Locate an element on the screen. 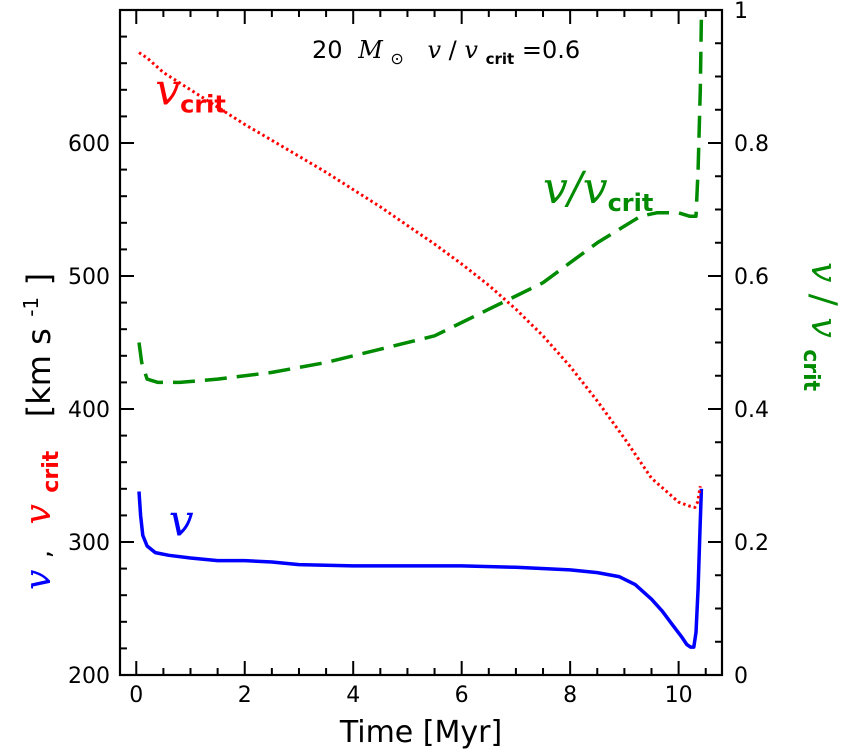  y-right-tick-label: 0 is located at coordinates (741, 676).